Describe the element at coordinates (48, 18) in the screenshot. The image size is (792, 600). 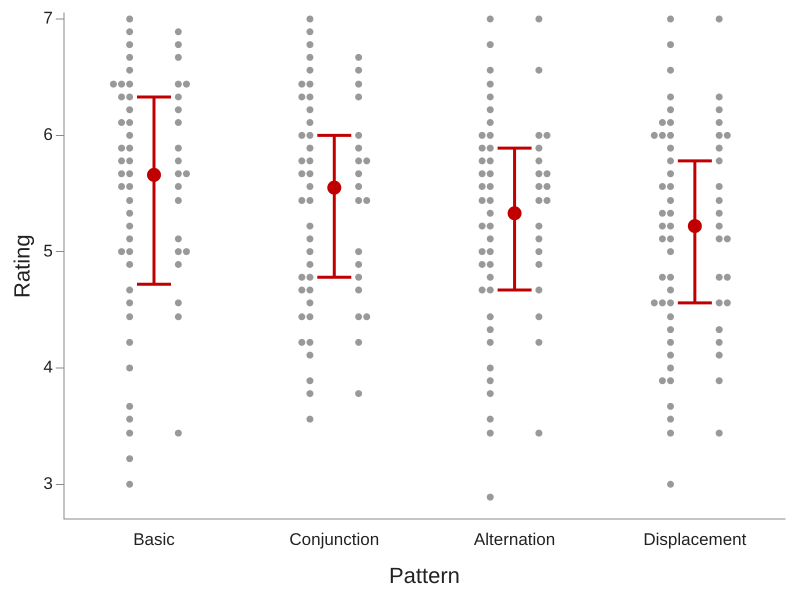
I see `y-tick-label: 7` at that location.